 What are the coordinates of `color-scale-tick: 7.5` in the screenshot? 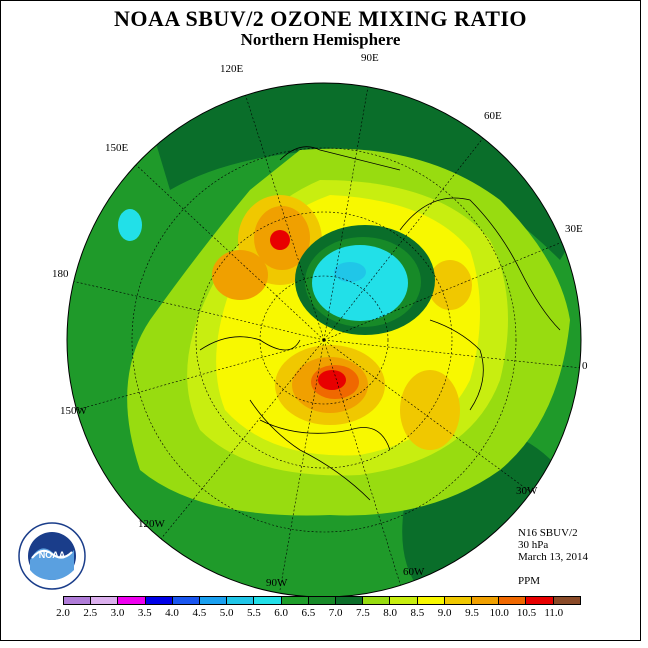 It's located at (363, 613).